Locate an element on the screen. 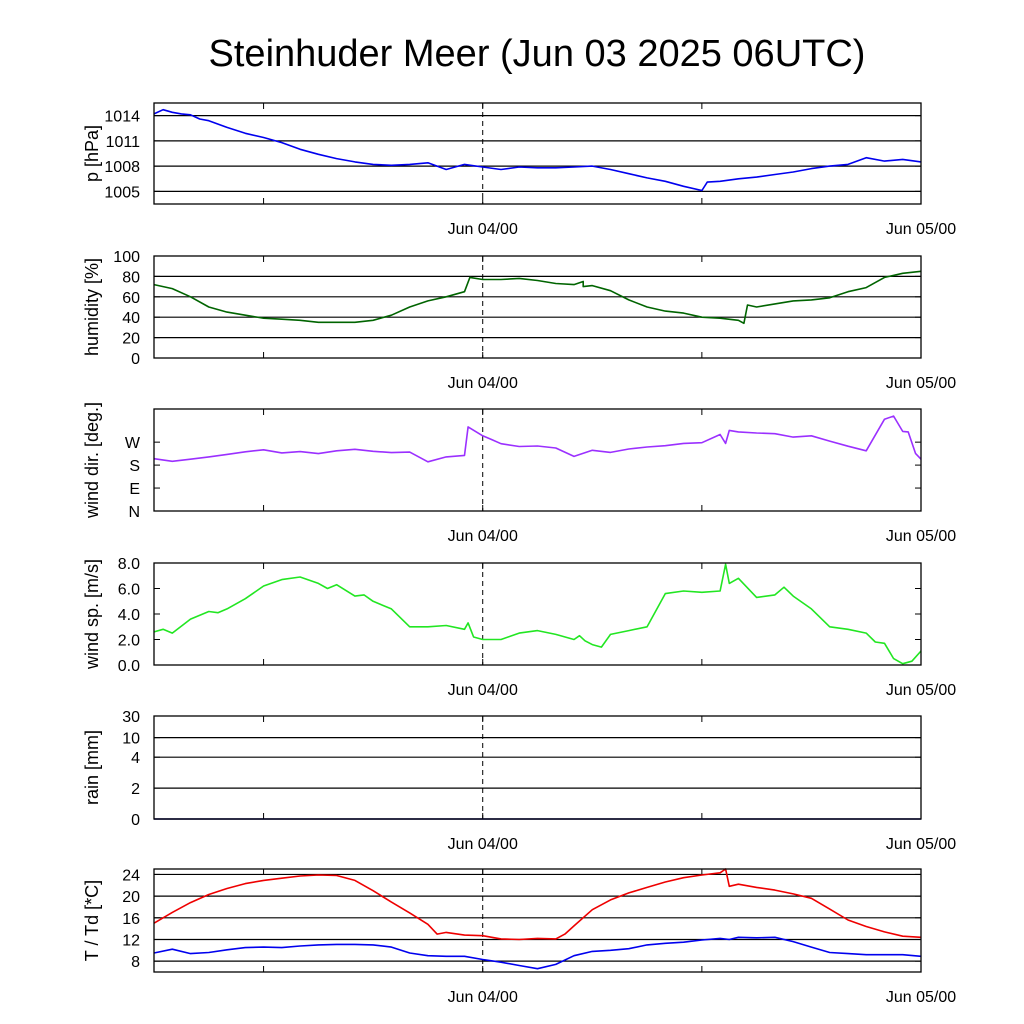 The width and height of the screenshot is (1024, 1024). y-tick-label: 6.0 is located at coordinates (129, 590).